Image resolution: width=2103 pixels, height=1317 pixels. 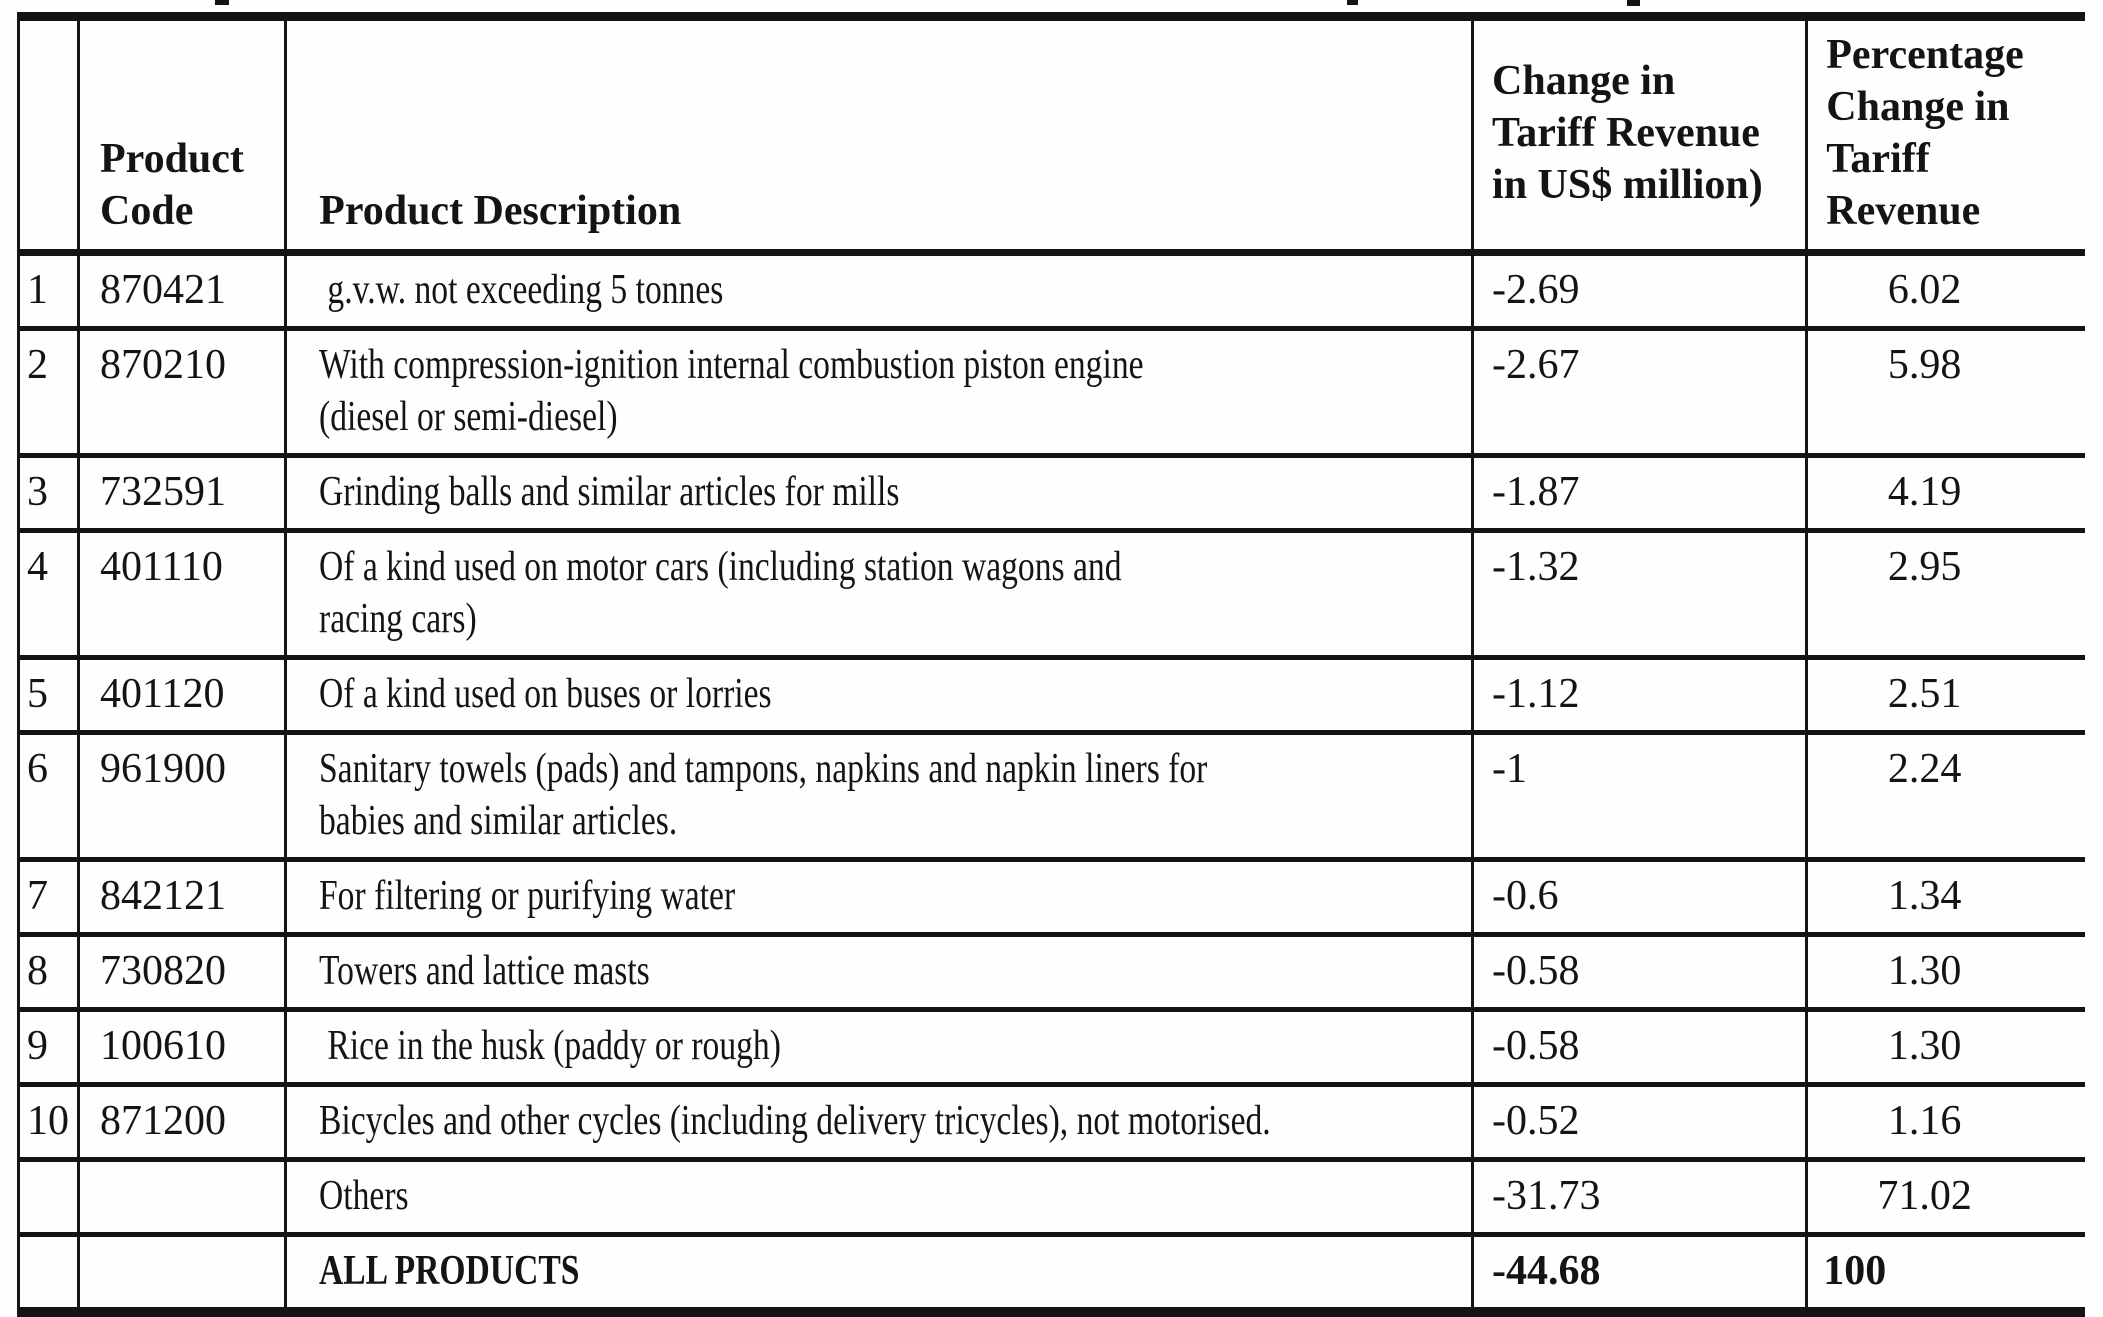 I want to click on product-description-cell: Of a kind used on buses or lorries, so click(x=878, y=694).